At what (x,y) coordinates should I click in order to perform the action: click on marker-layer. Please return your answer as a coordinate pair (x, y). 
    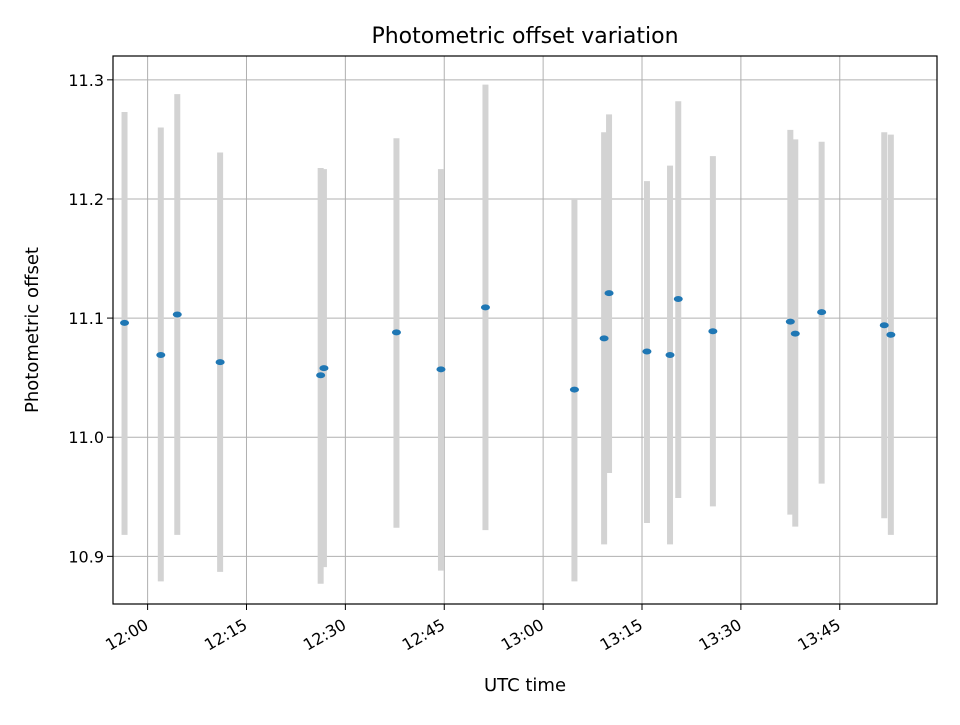
    Looking at the image, I should click on (508, 341).